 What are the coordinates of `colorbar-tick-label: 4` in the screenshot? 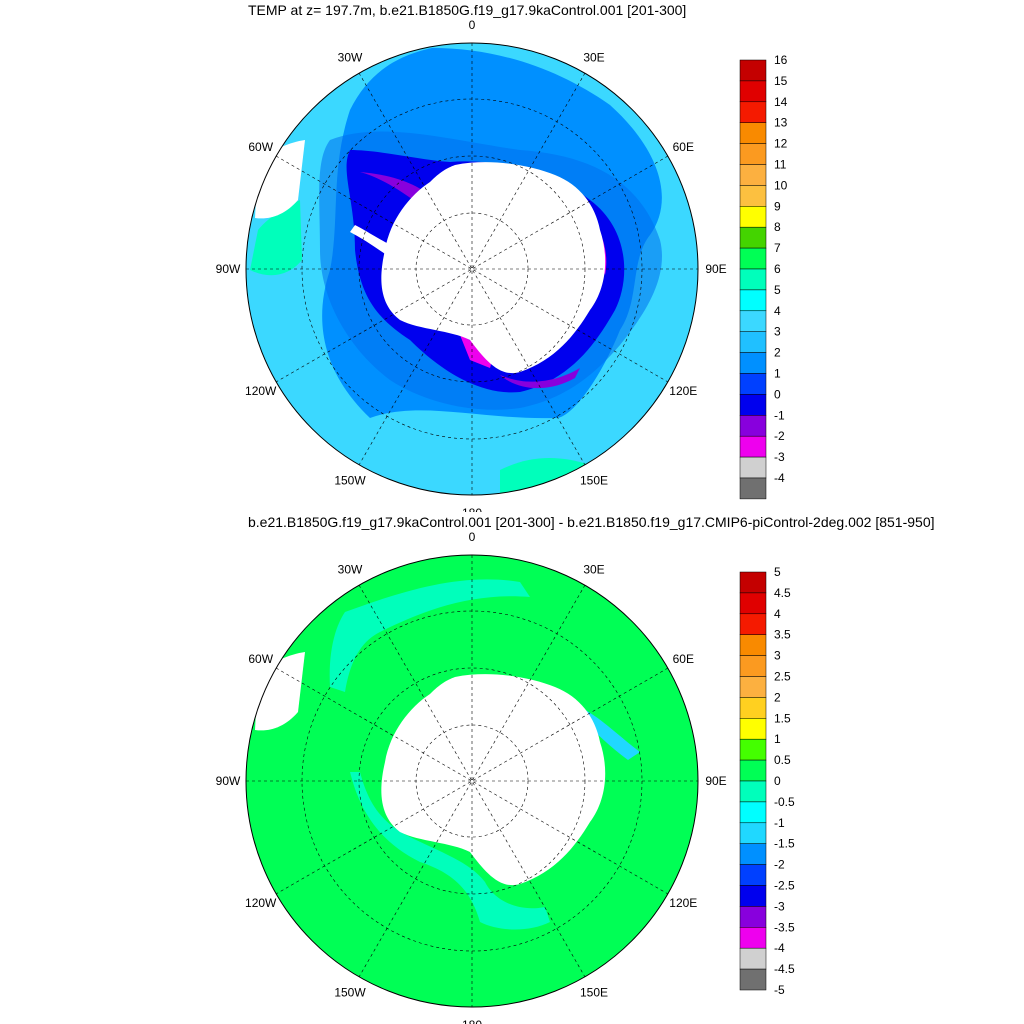 It's located at (777, 614).